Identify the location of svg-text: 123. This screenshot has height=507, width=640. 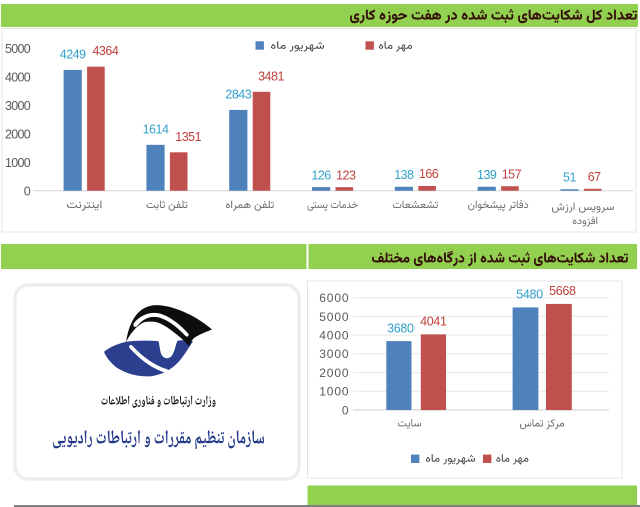
(346, 175).